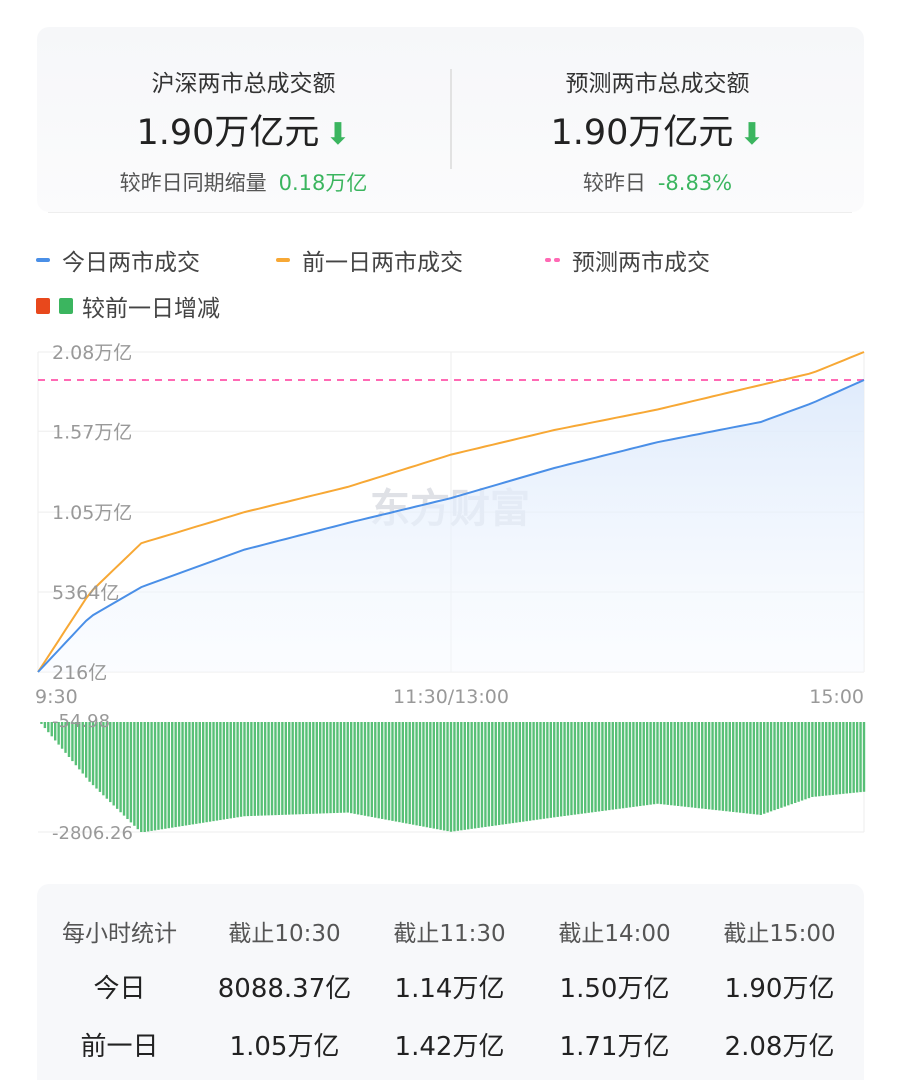  Describe the element at coordinates (695, 183) in the screenshot. I see `forecast-turnover-sub-value: -8.83%` at that location.